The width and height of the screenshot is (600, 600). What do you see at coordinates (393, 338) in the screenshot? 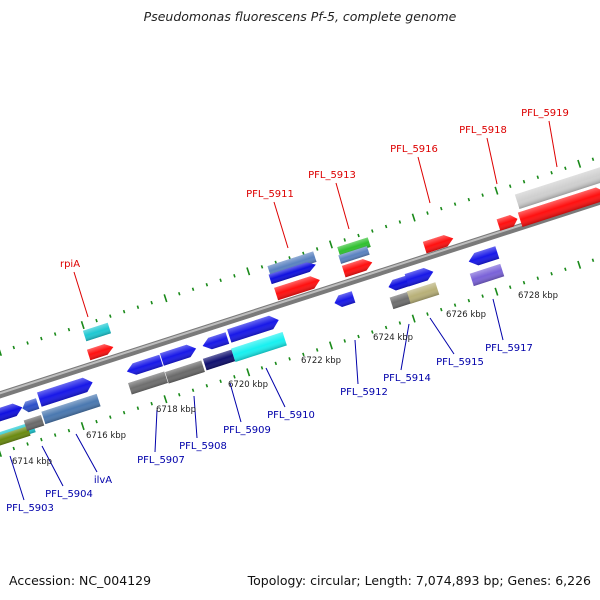
I see `kbp-label: 6724 kbp` at bounding box center [393, 338].